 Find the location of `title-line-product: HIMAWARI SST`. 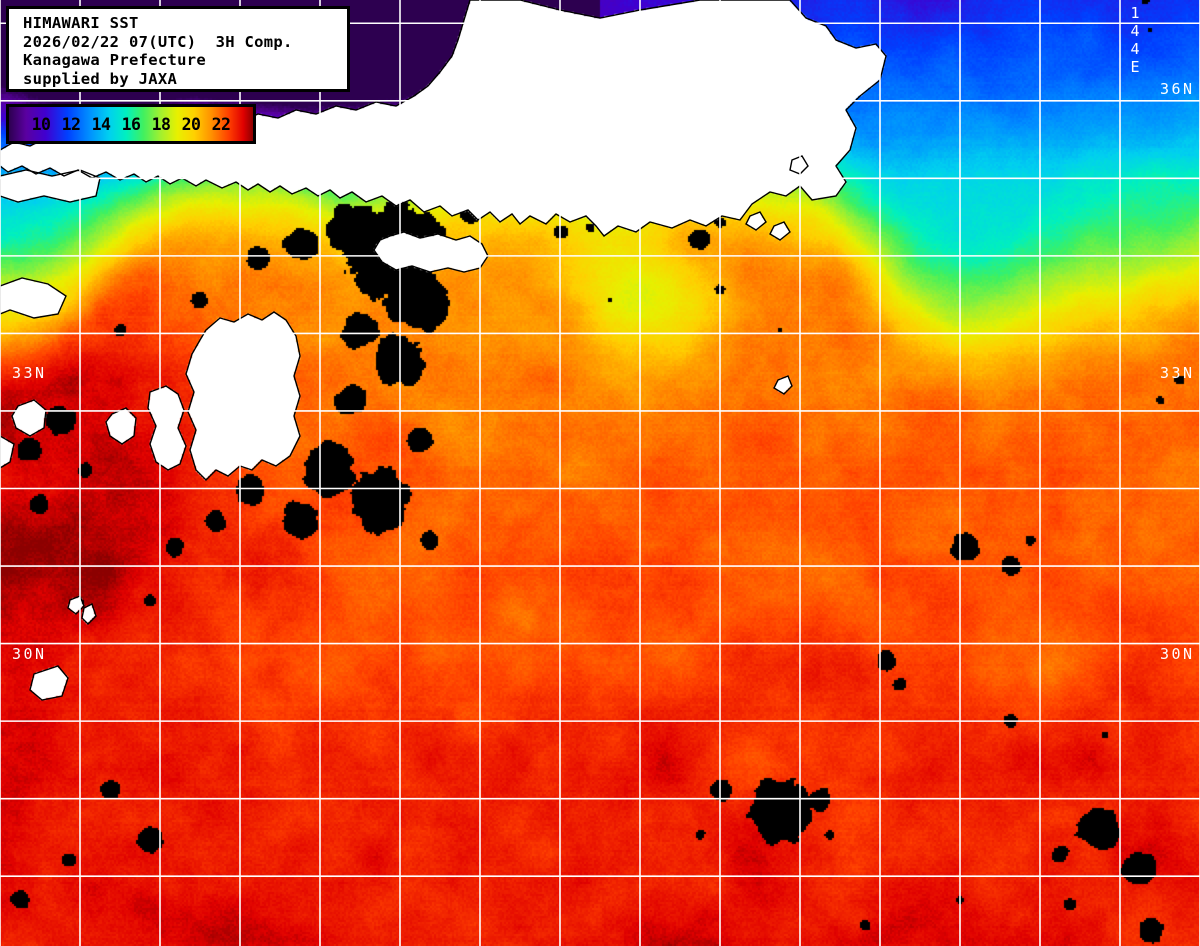

title-line-product: HIMAWARI SST is located at coordinates (81, 23).